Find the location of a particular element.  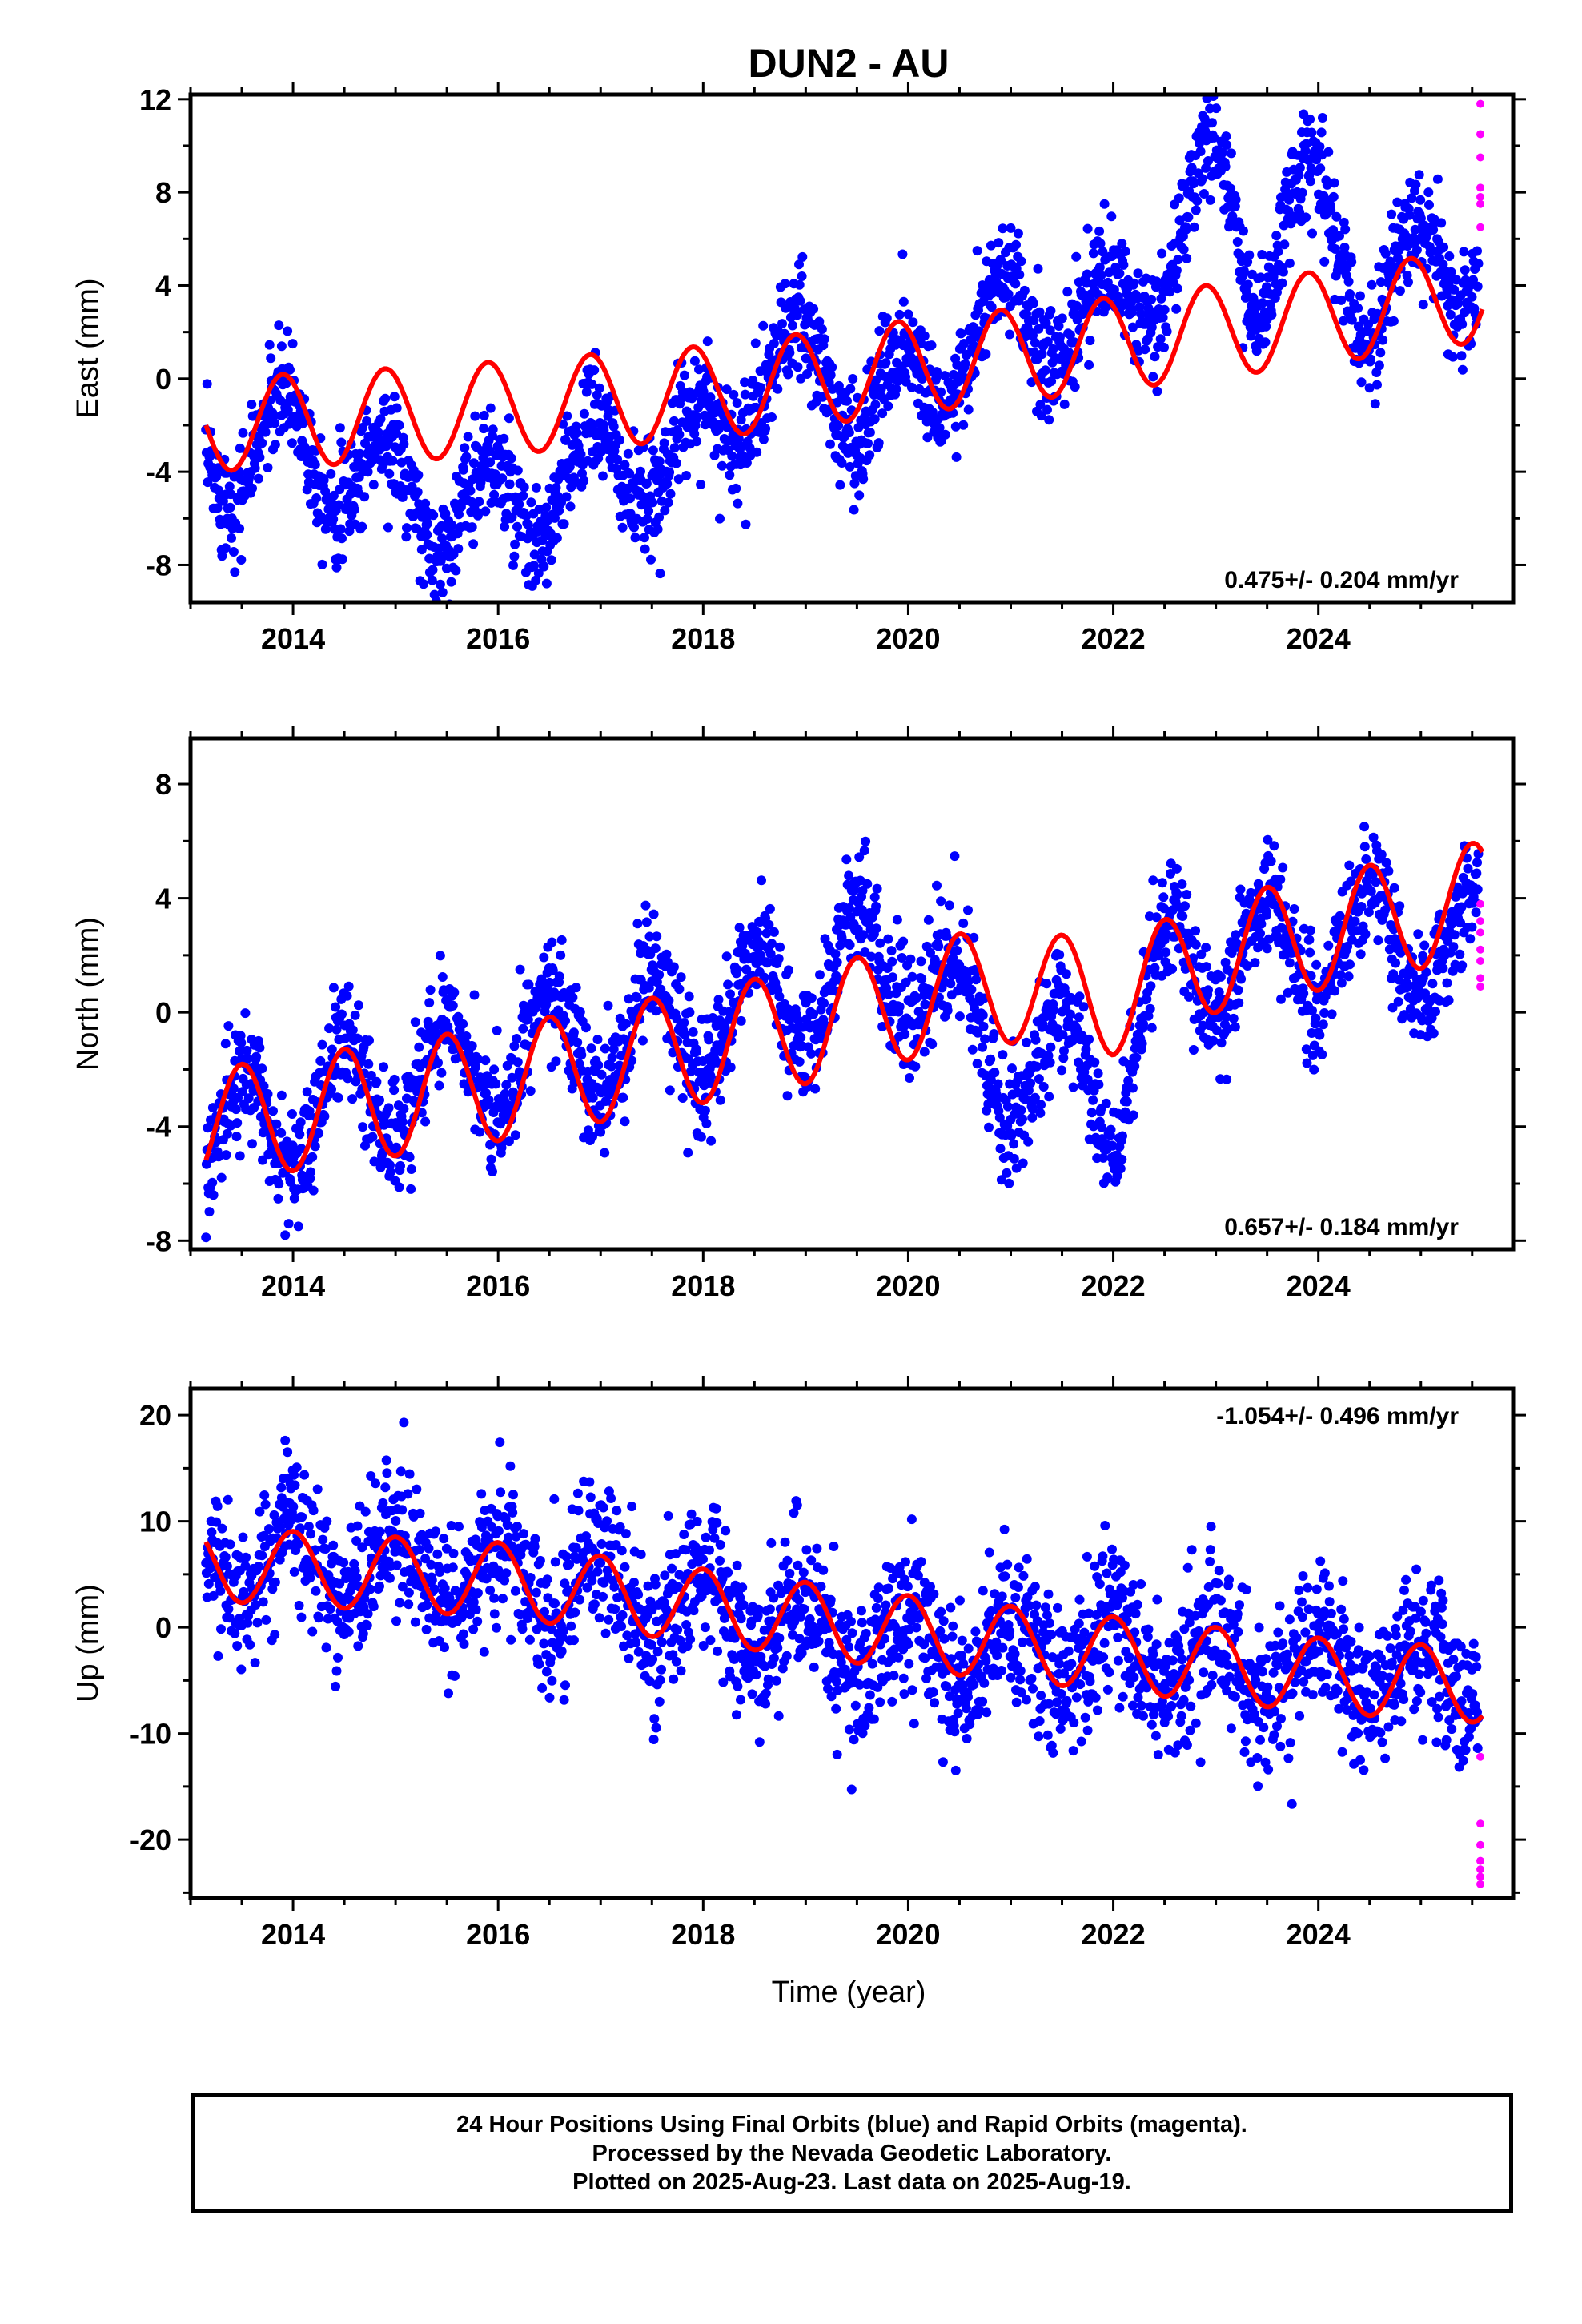

rate-annotation-north: 0.657+/- 0.184 mm/yr is located at coordinates (1341, 1227).